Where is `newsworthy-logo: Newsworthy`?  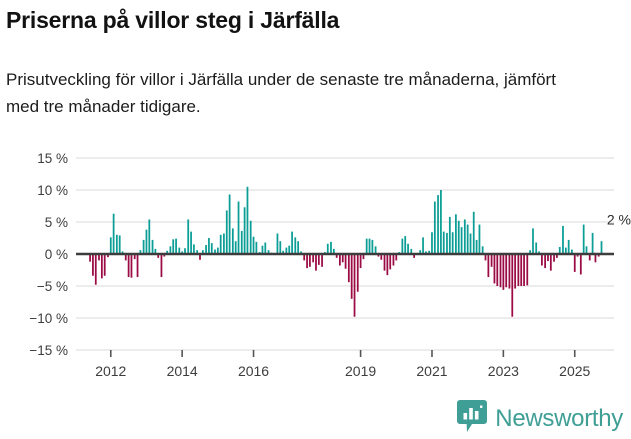
newsworthy-logo: Newsworthy is located at coordinates (540, 419).